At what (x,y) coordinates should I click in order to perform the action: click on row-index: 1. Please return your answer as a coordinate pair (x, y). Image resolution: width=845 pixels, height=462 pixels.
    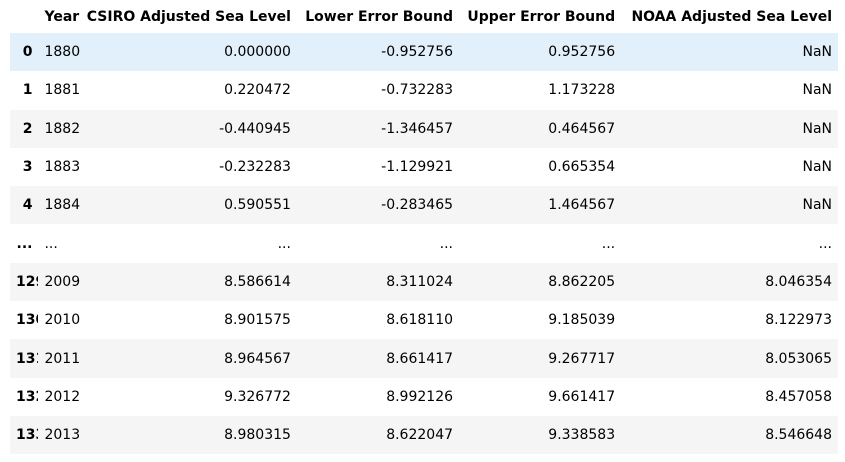
    Looking at the image, I should click on (27, 90).